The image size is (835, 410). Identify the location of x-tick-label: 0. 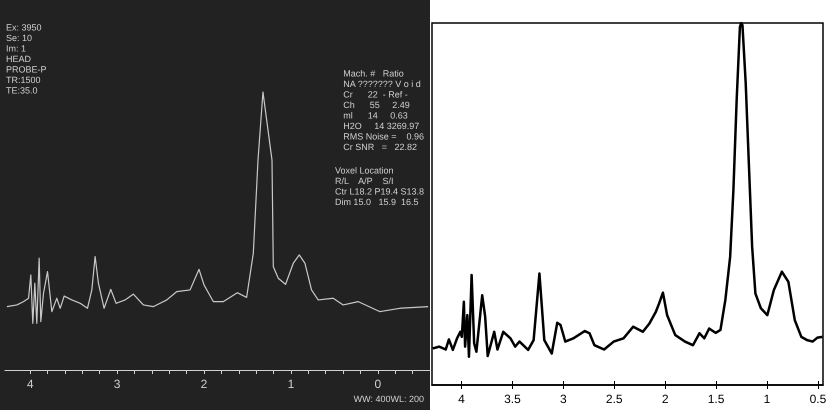
(378, 384).